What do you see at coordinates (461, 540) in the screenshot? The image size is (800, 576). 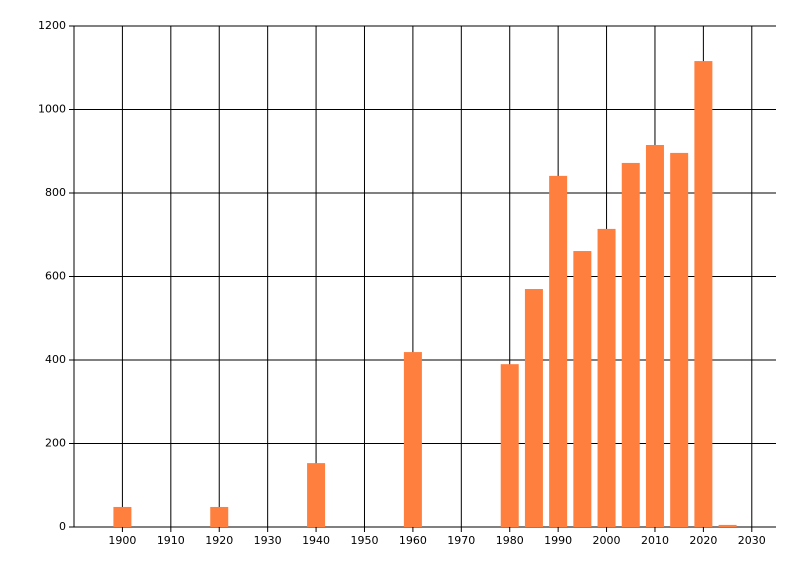 I see `x-tick-label: 1970` at bounding box center [461, 540].